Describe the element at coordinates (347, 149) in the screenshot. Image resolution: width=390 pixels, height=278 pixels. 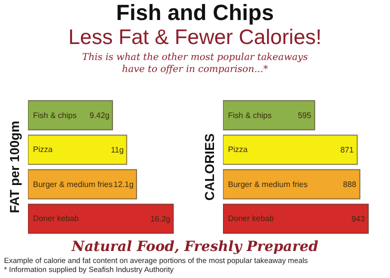
I see `data-label: 871` at that location.